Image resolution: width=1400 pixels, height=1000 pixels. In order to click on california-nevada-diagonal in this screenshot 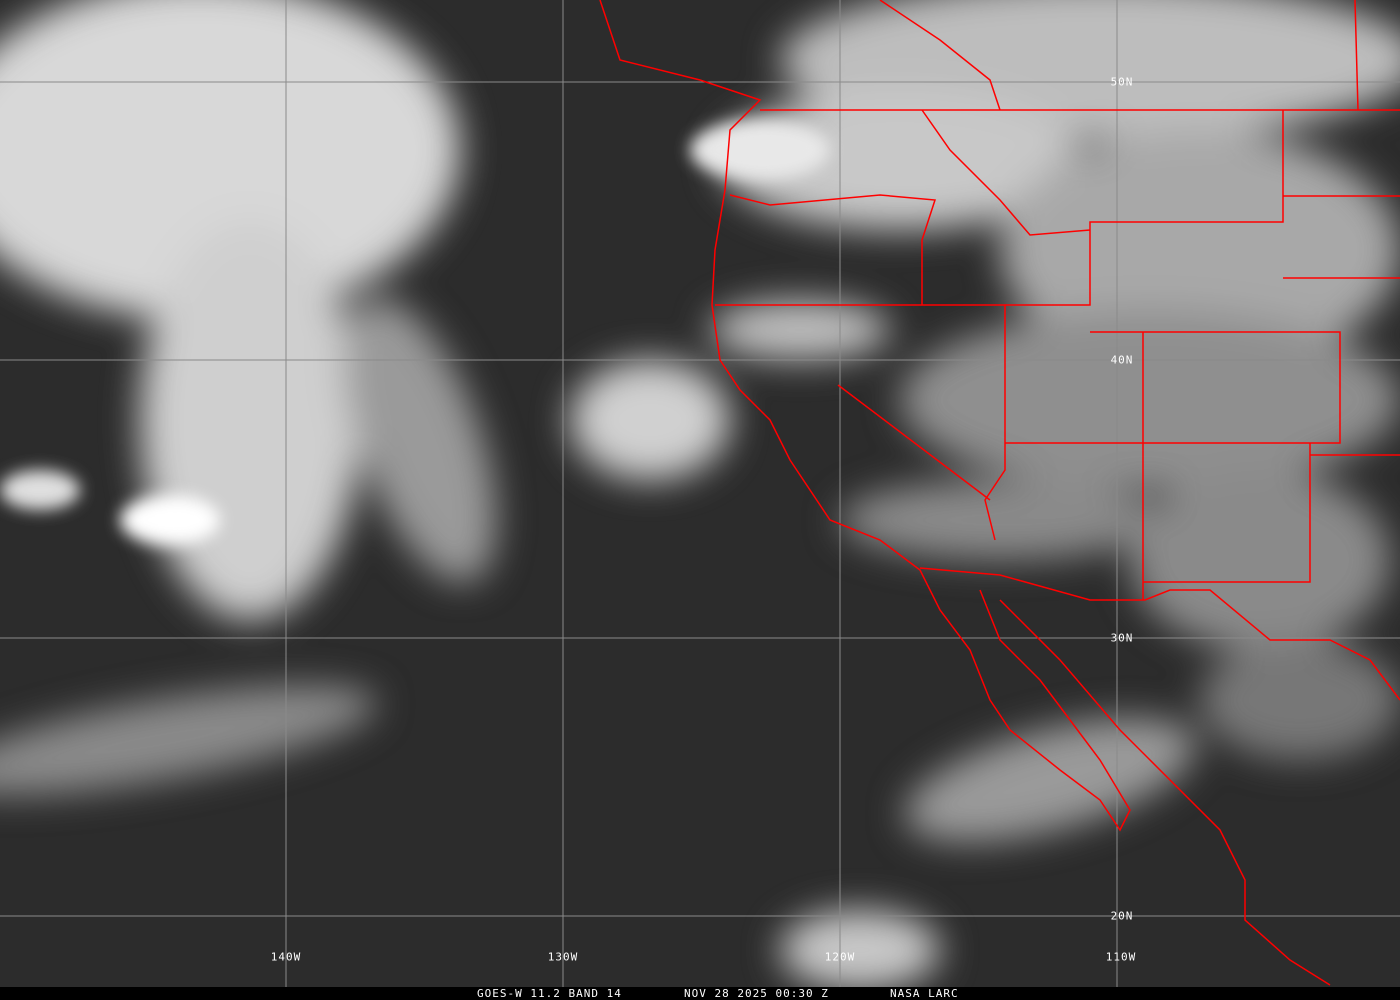, I will do `click(914, 442)`.